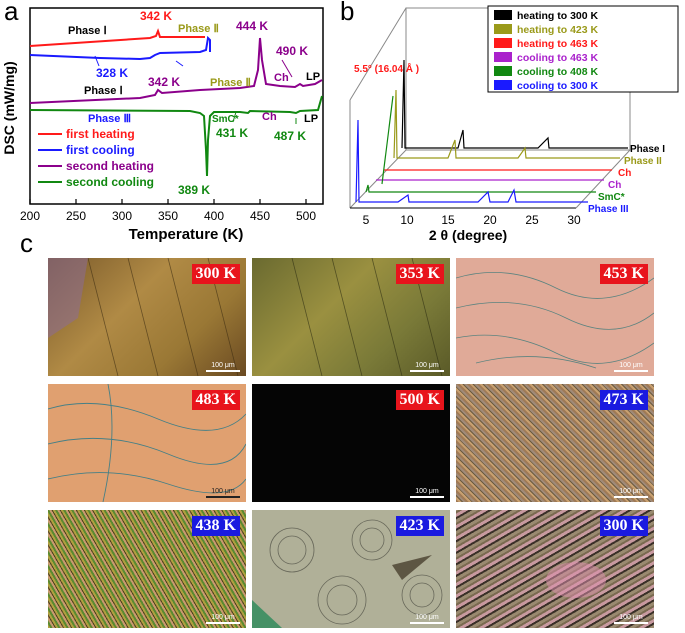 The image size is (685, 633). Describe the element at coordinates (555, 317) in the screenshot. I see `micrograph-tile-453k: 453 K 100 μm` at that location.